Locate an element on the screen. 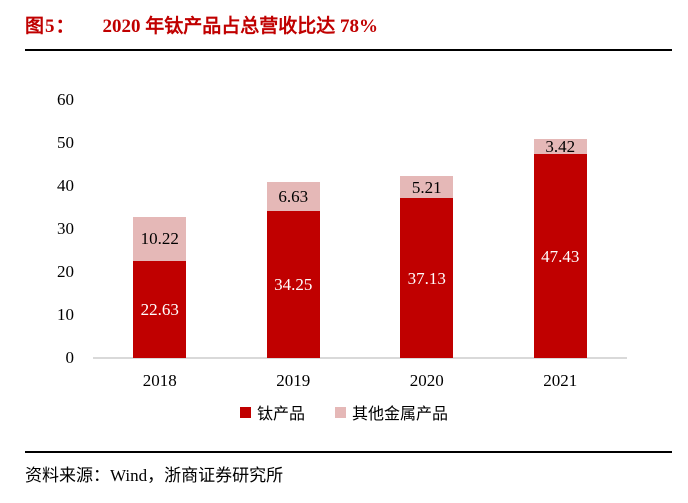 The height and width of the screenshot is (503, 688). x-axis-label-2018: 2018 is located at coordinates (159, 380).